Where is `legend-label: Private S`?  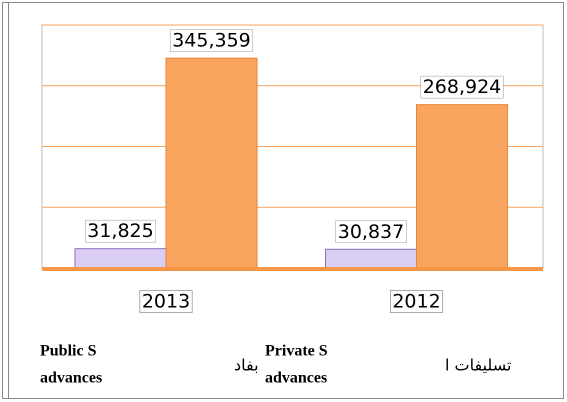 legend-label: Private S is located at coordinates (296, 351).